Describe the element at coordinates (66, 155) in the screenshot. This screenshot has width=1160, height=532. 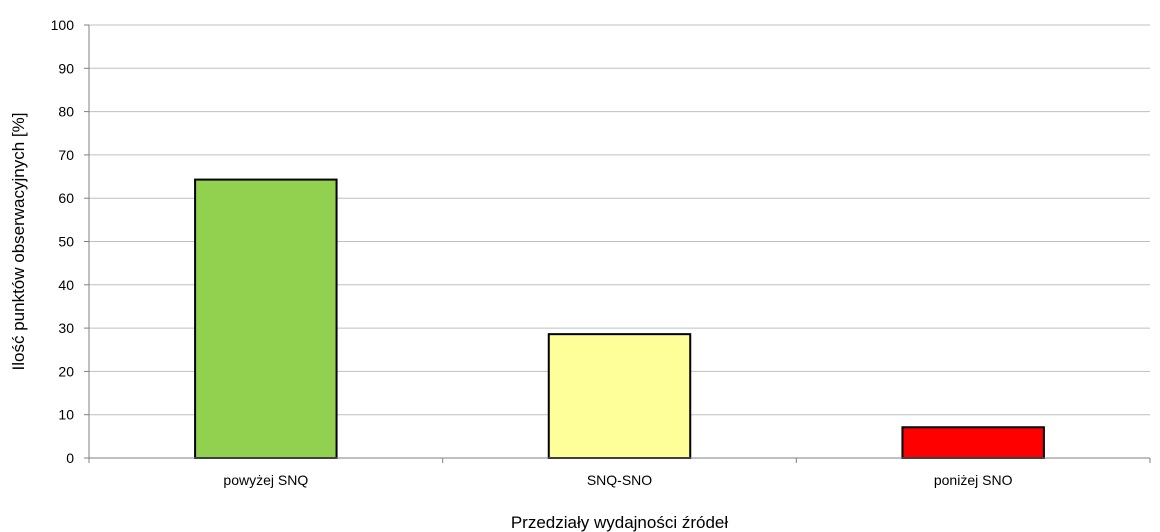
I see `y-tick-label: 70` at that location.